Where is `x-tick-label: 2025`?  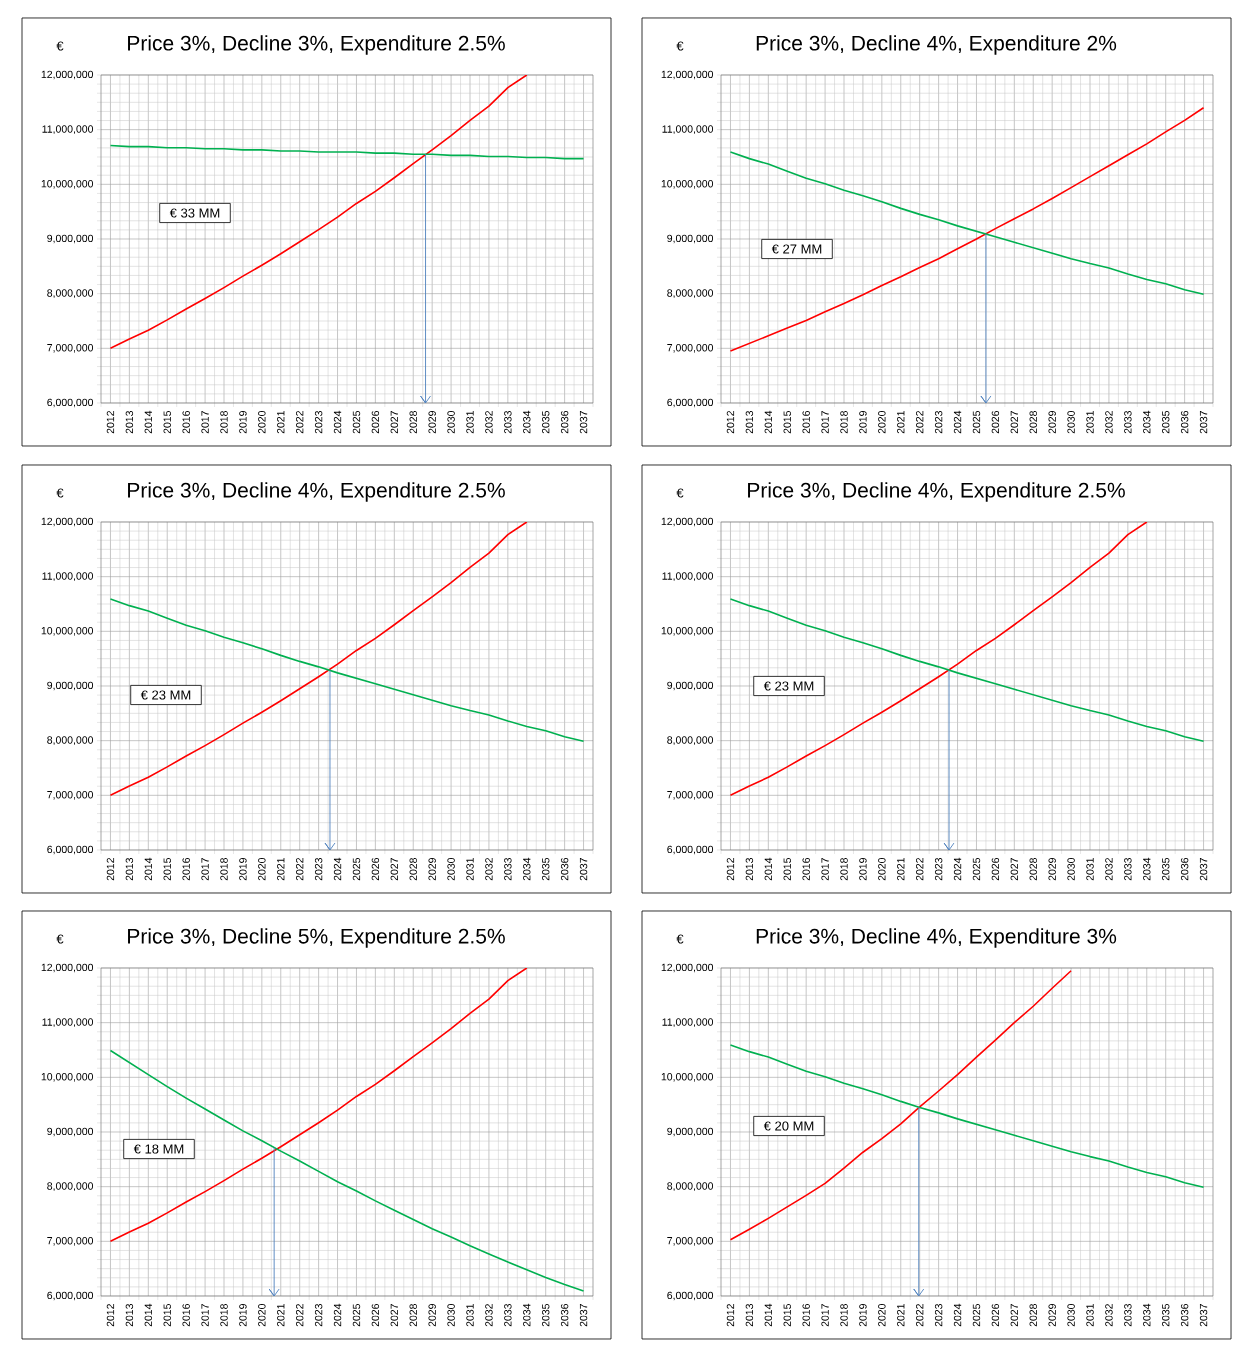 x-tick-label: 2025 is located at coordinates (356, 422).